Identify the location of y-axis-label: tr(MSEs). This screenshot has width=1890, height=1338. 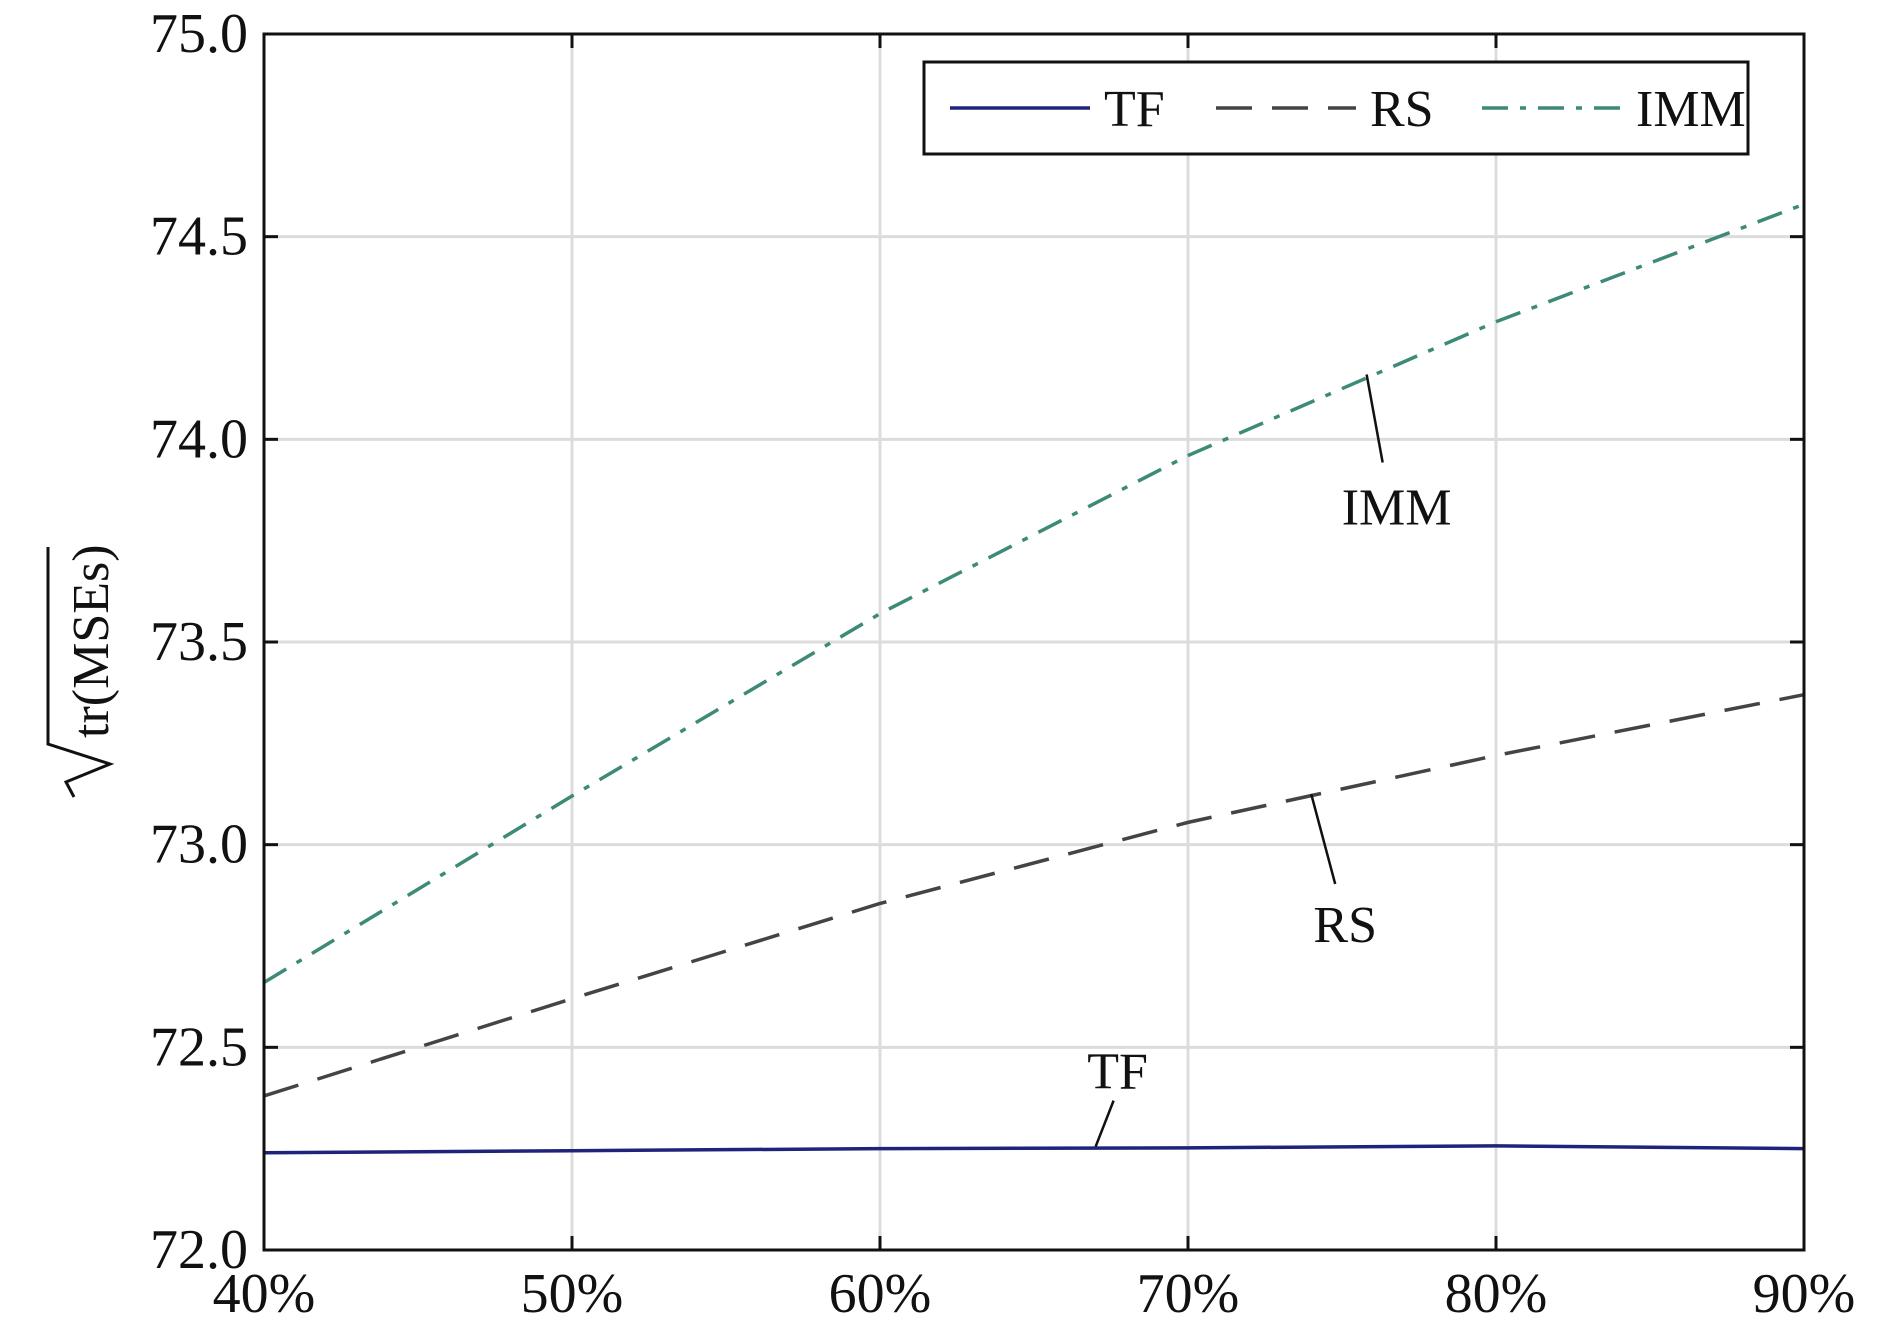
(83, 671).